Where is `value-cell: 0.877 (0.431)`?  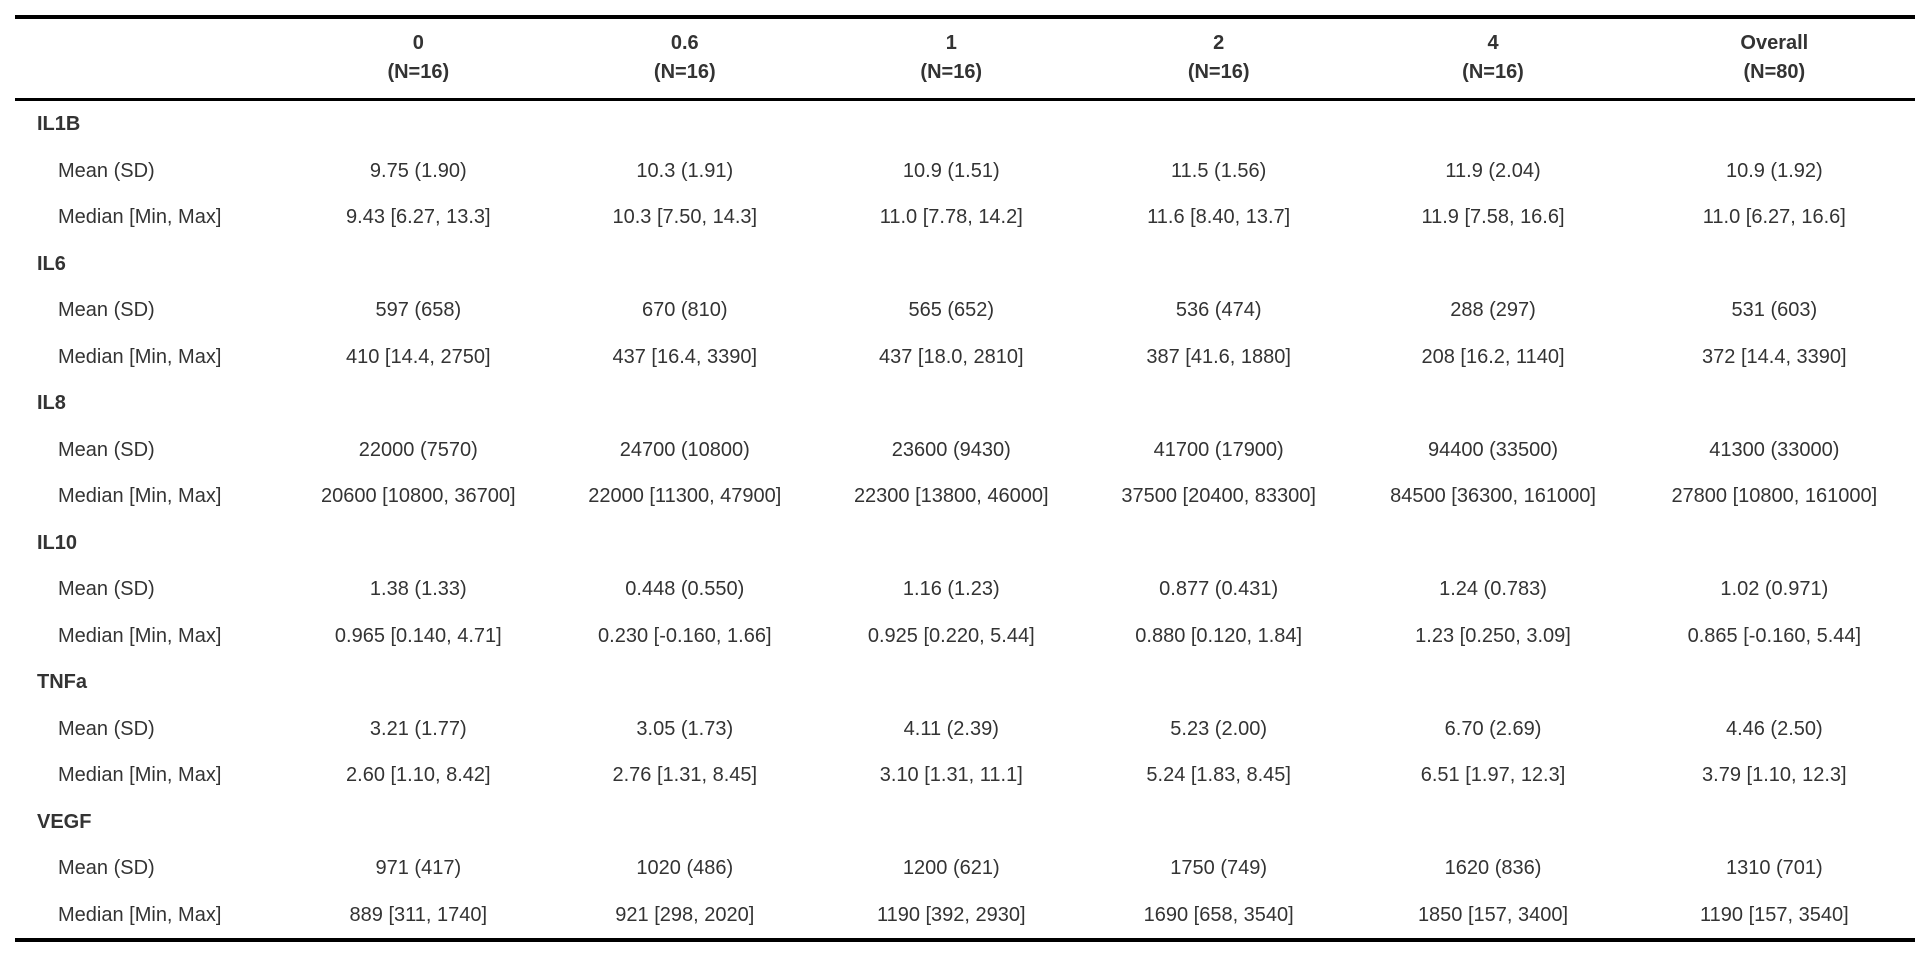
value-cell: 0.877 (0.431) is located at coordinates (1219, 589).